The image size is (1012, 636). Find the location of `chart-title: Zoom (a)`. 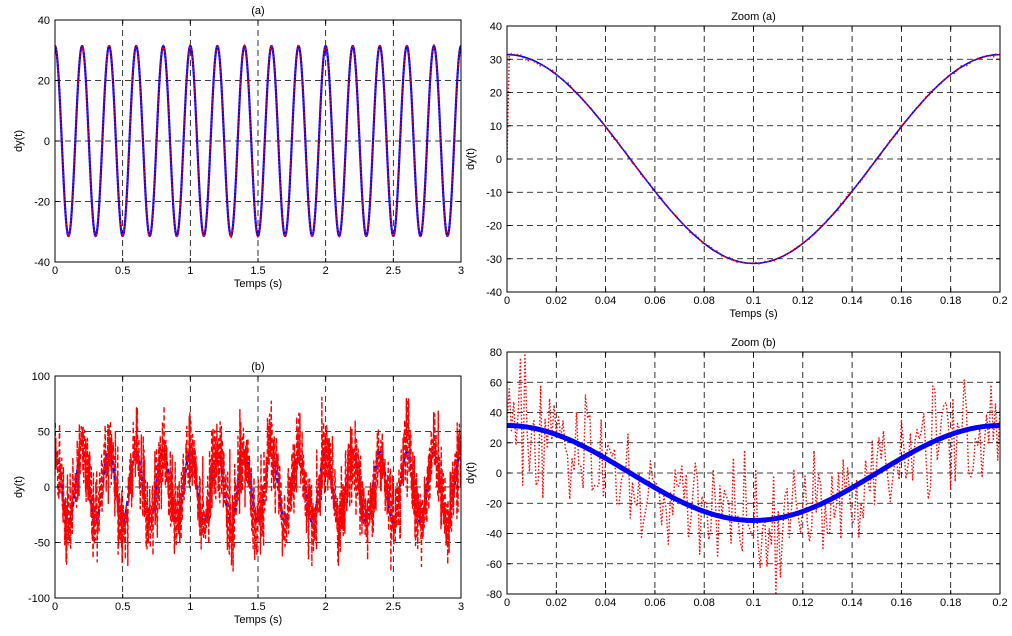

chart-title: Zoom (a) is located at coordinates (753, 17).